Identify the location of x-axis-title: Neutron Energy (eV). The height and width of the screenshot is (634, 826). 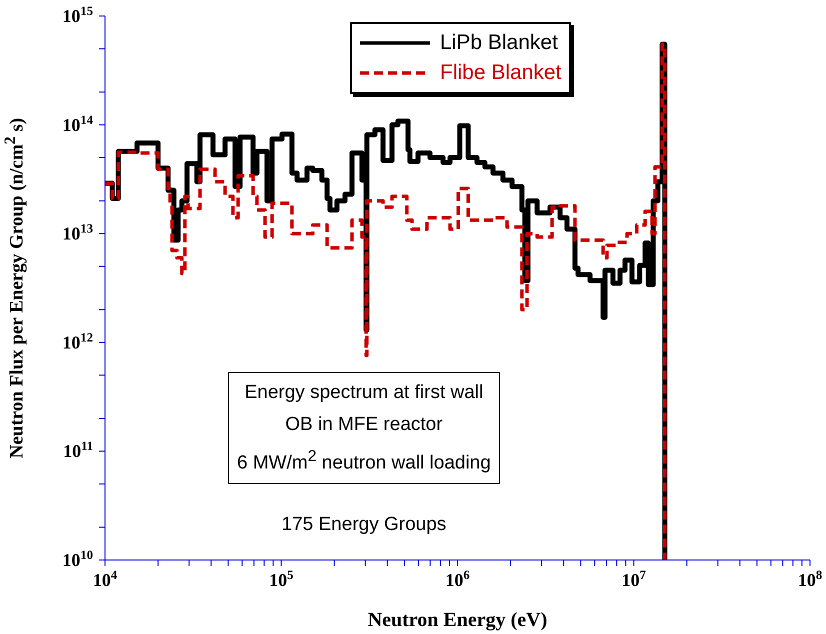
(458, 620).